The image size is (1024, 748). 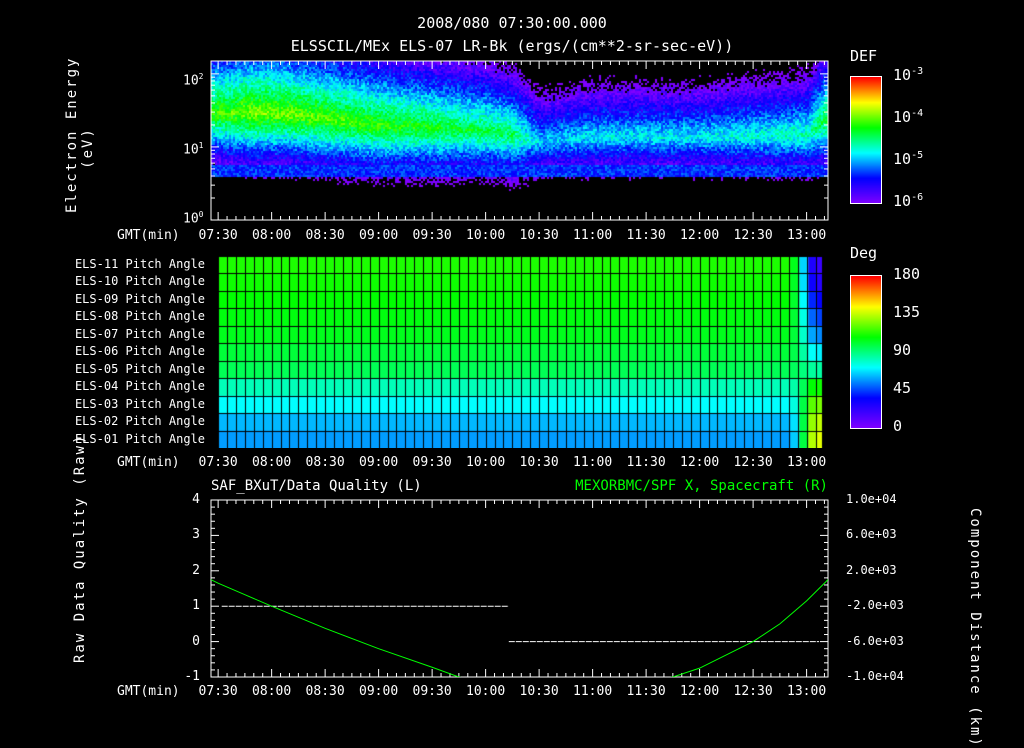 What do you see at coordinates (871, 499) in the screenshot?
I see `ytick-label-right: 1.0e+04` at bounding box center [871, 499].